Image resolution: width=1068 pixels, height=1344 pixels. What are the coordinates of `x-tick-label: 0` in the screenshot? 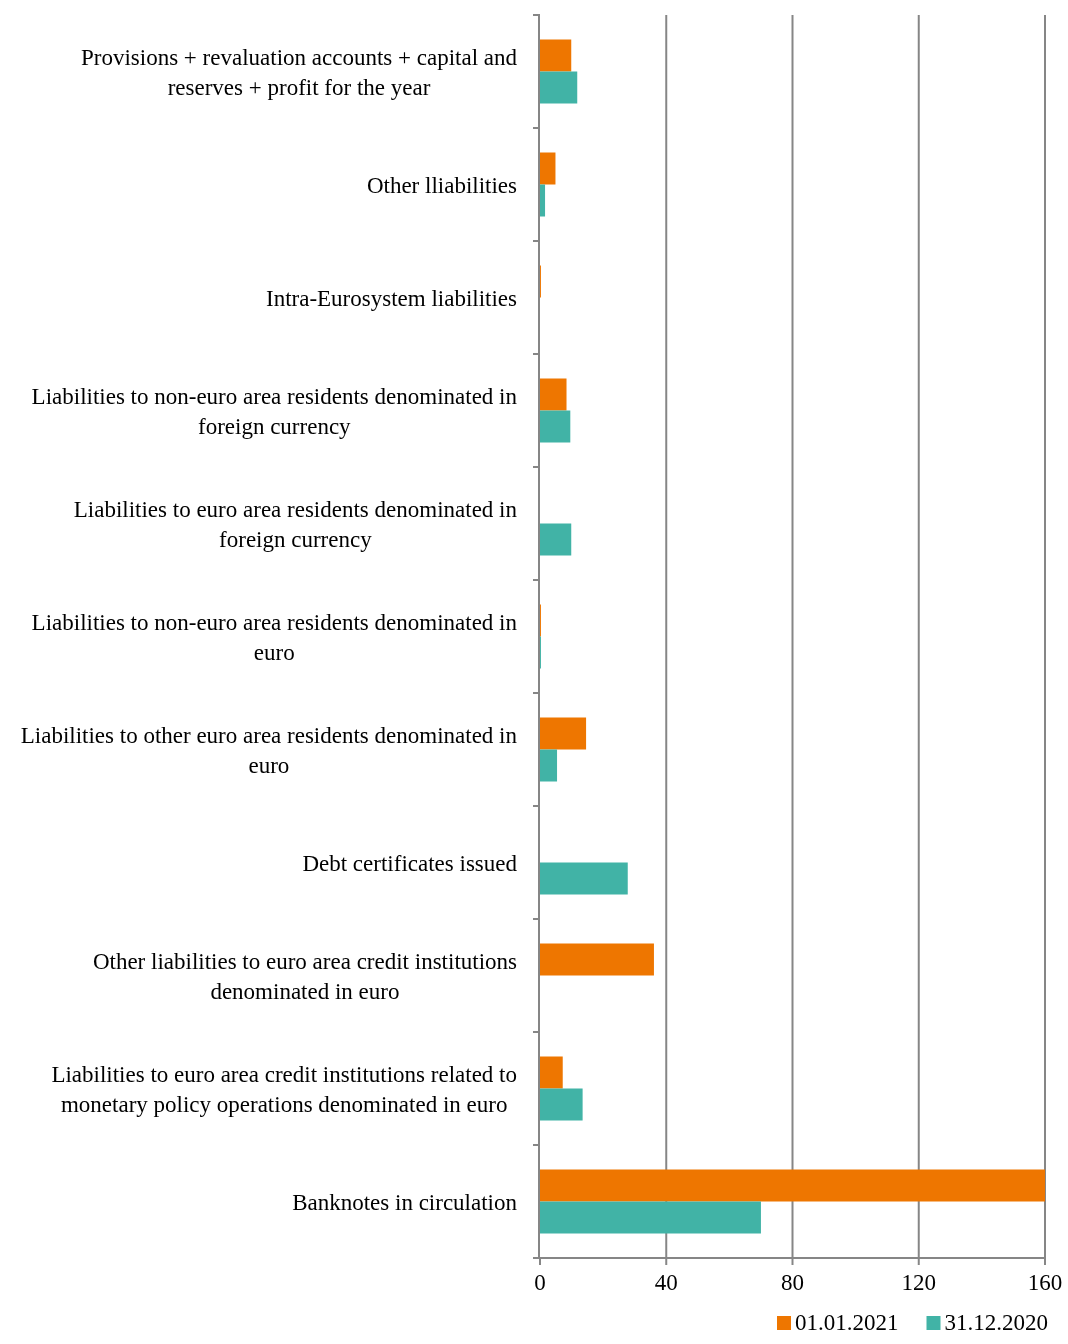 It's located at (540, 1282).